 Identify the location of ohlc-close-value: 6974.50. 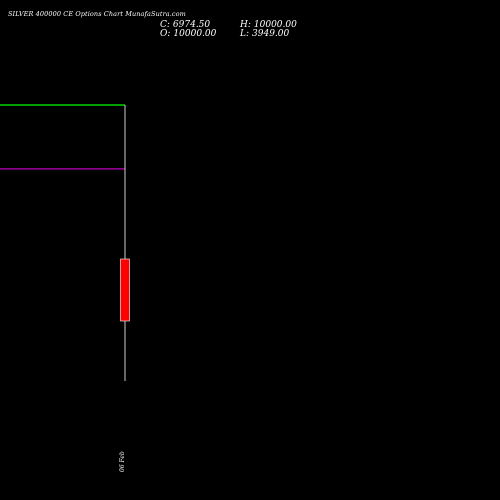
(191, 25).